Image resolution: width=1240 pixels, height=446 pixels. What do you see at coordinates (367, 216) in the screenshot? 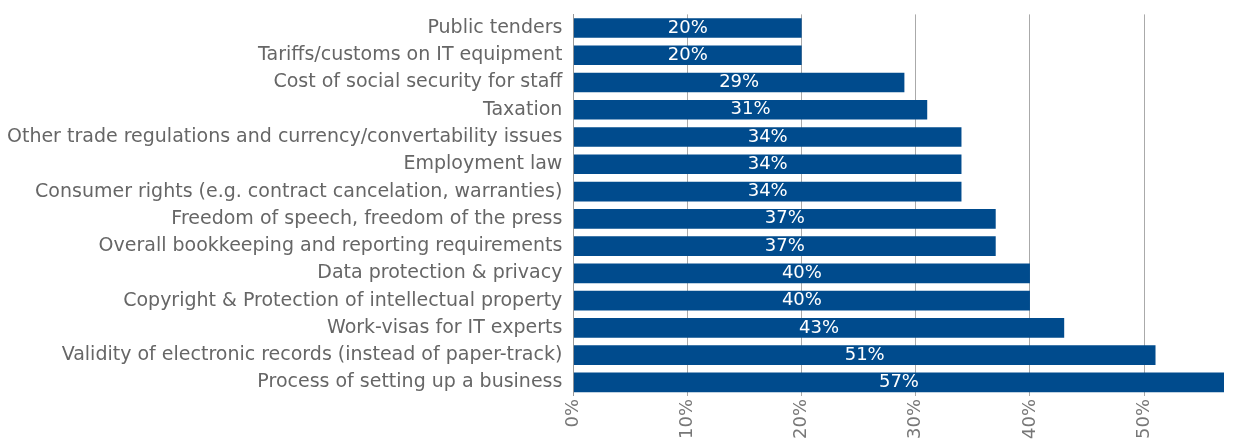
I see `y-tick-label: Freedom of speech, freedom of the press` at bounding box center [367, 216].